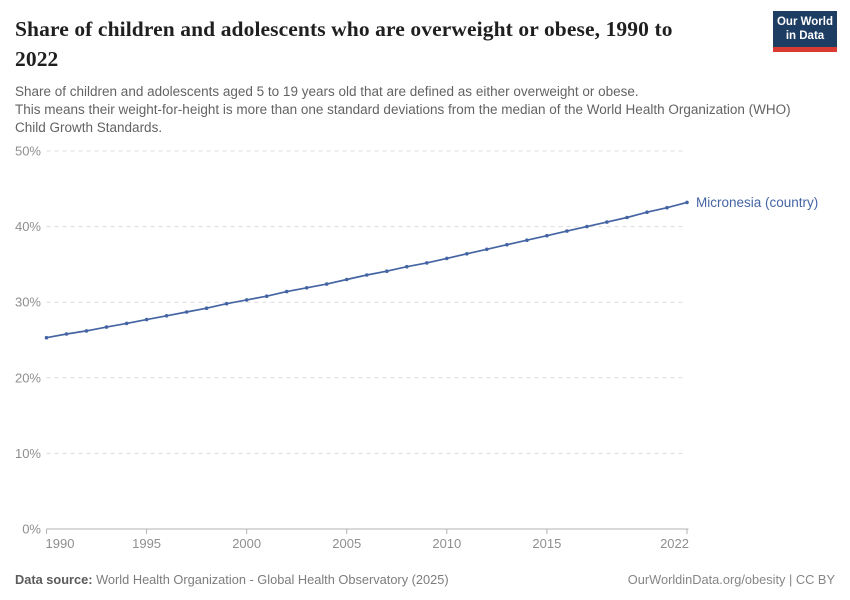 Image resolution: width=850 pixels, height=600 pixels. What do you see at coordinates (687, 202) in the screenshot?
I see `data-point-2022` at bounding box center [687, 202].